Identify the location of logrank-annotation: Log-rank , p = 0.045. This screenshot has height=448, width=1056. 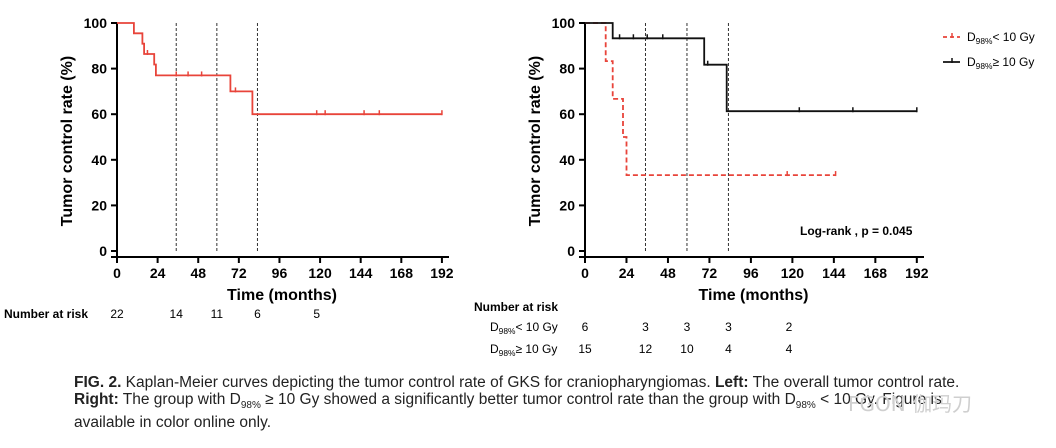
(856, 231).